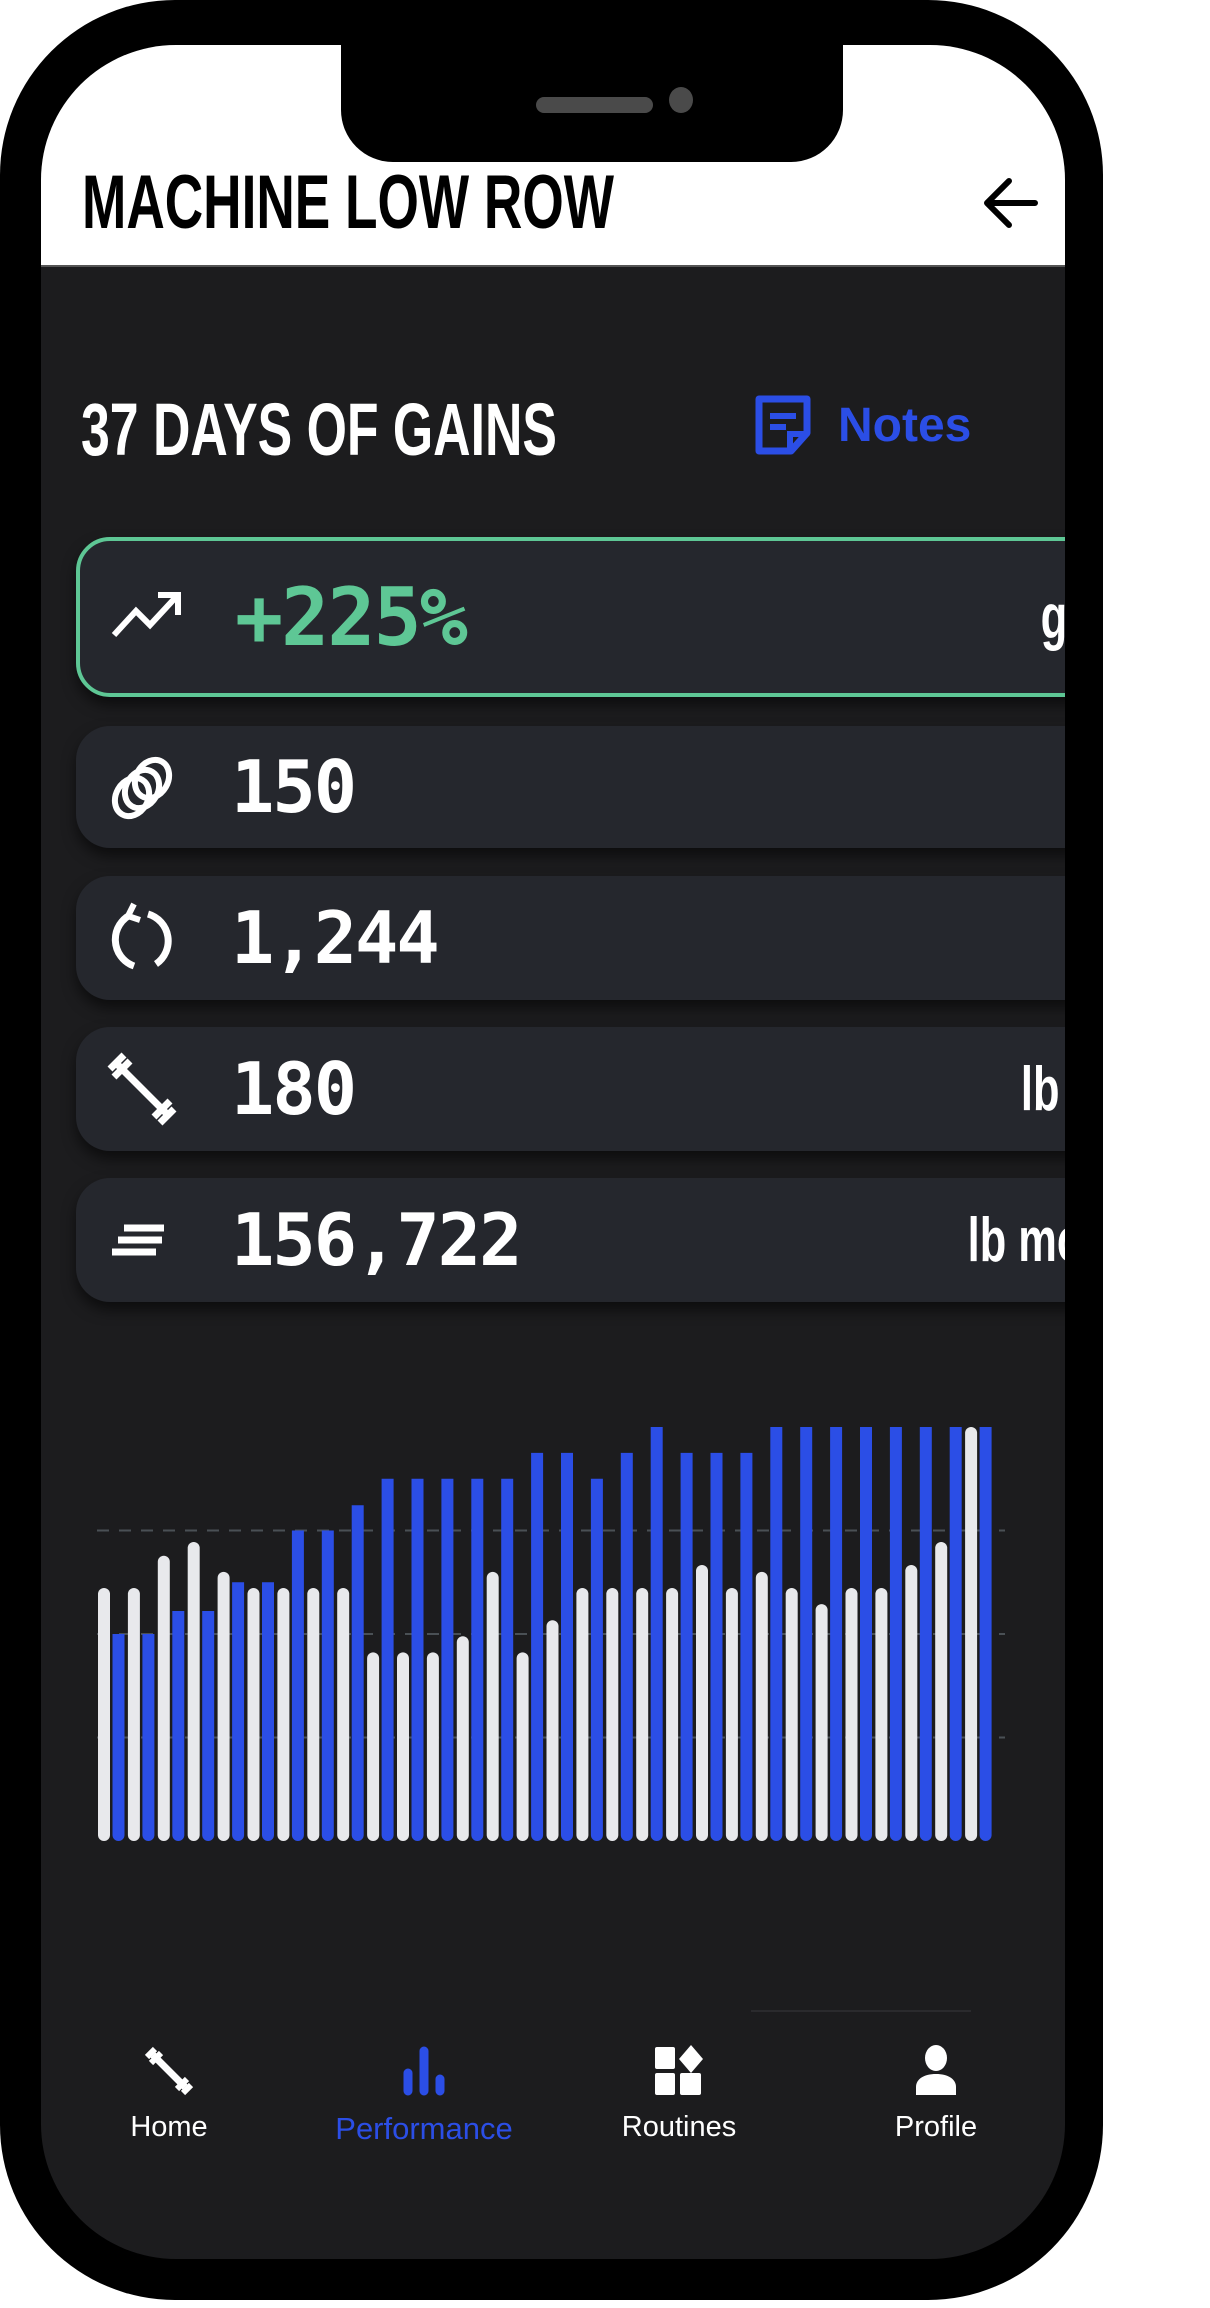 This screenshot has height=2308, width=1210. I want to click on notes-label: Notes, so click(905, 425).